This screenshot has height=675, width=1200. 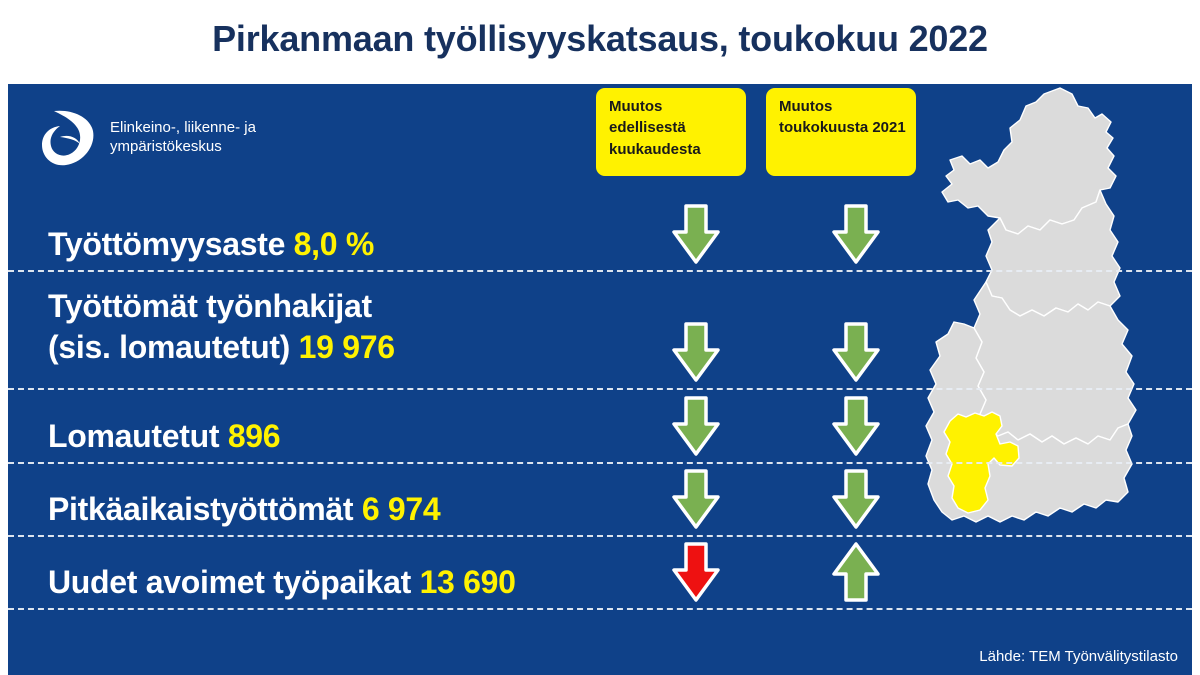 I want to click on stat-label-secondary: (sis. lomautetut), so click(x=169, y=346).